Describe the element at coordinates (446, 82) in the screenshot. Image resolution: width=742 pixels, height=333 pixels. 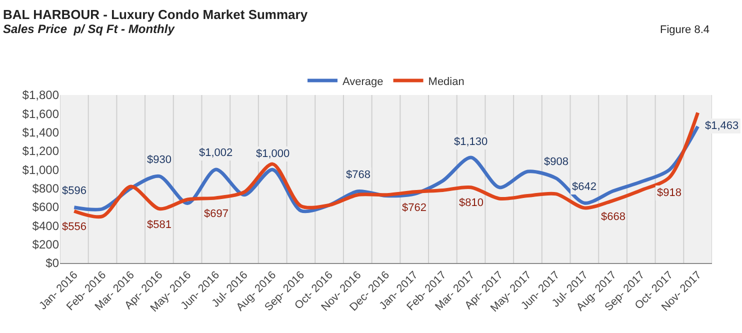
I see `legend-label: Median` at that location.